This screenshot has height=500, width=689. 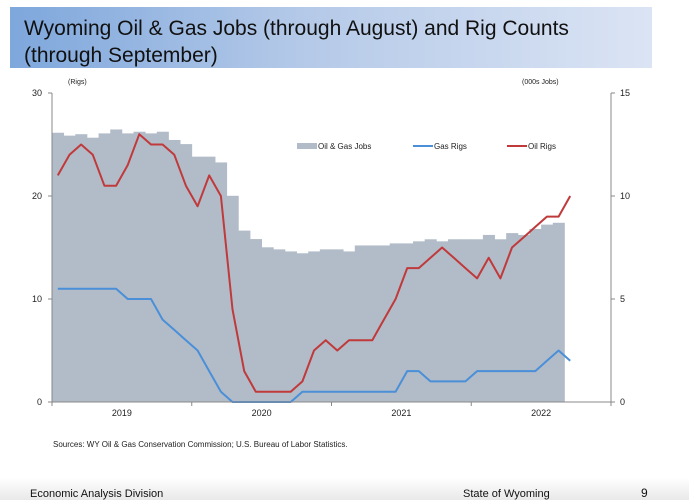 What do you see at coordinates (39, 402) in the screenshot?
I see `left-tick-label: 0` at bounding box center [39, 402].